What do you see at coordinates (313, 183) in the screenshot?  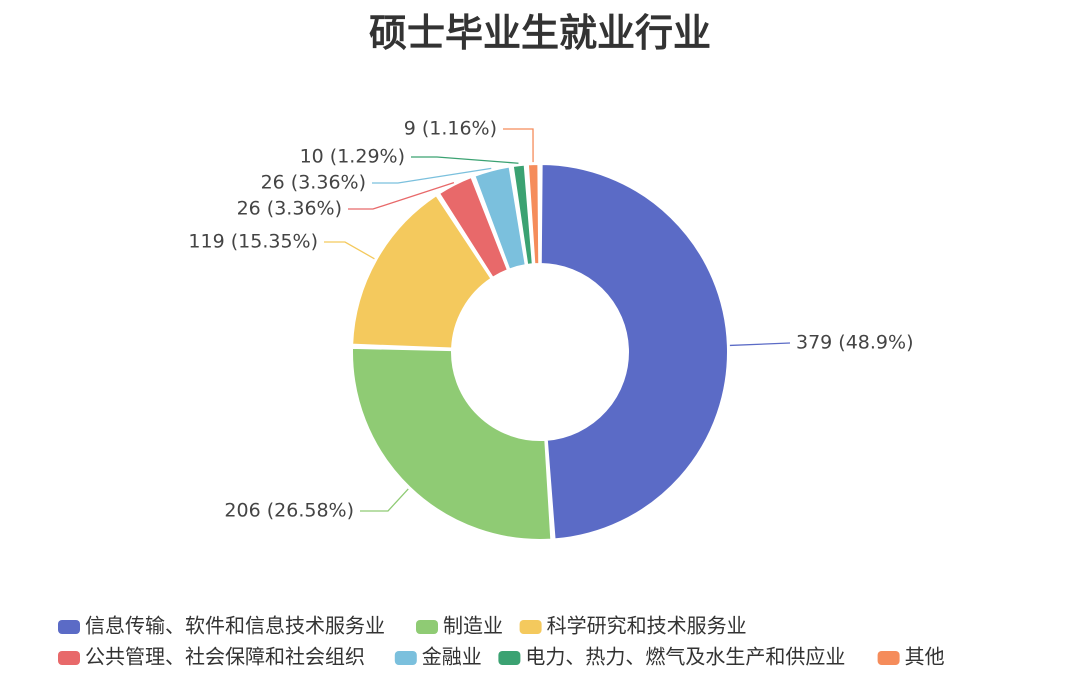 I see `data-label-5: 26 (3.36%)` at bounding box center [313, 183].